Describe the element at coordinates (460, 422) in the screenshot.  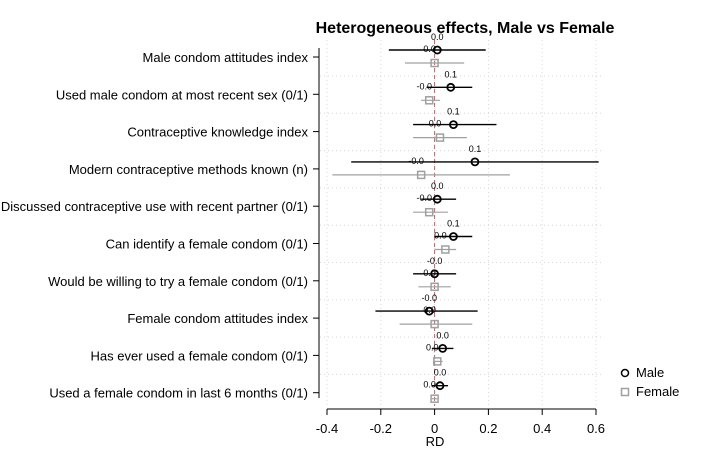
I see `x-axis: -0.4 -0.2 0 0.2 0.4 0.6` at that location.